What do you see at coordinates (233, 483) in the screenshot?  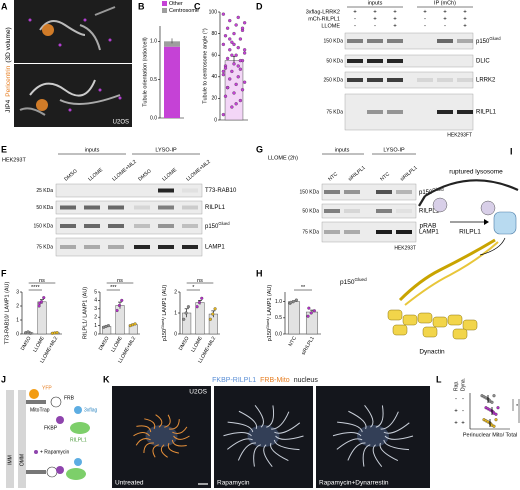 I see `condition-label: Rapamycin` at bounding box center [233, 483].